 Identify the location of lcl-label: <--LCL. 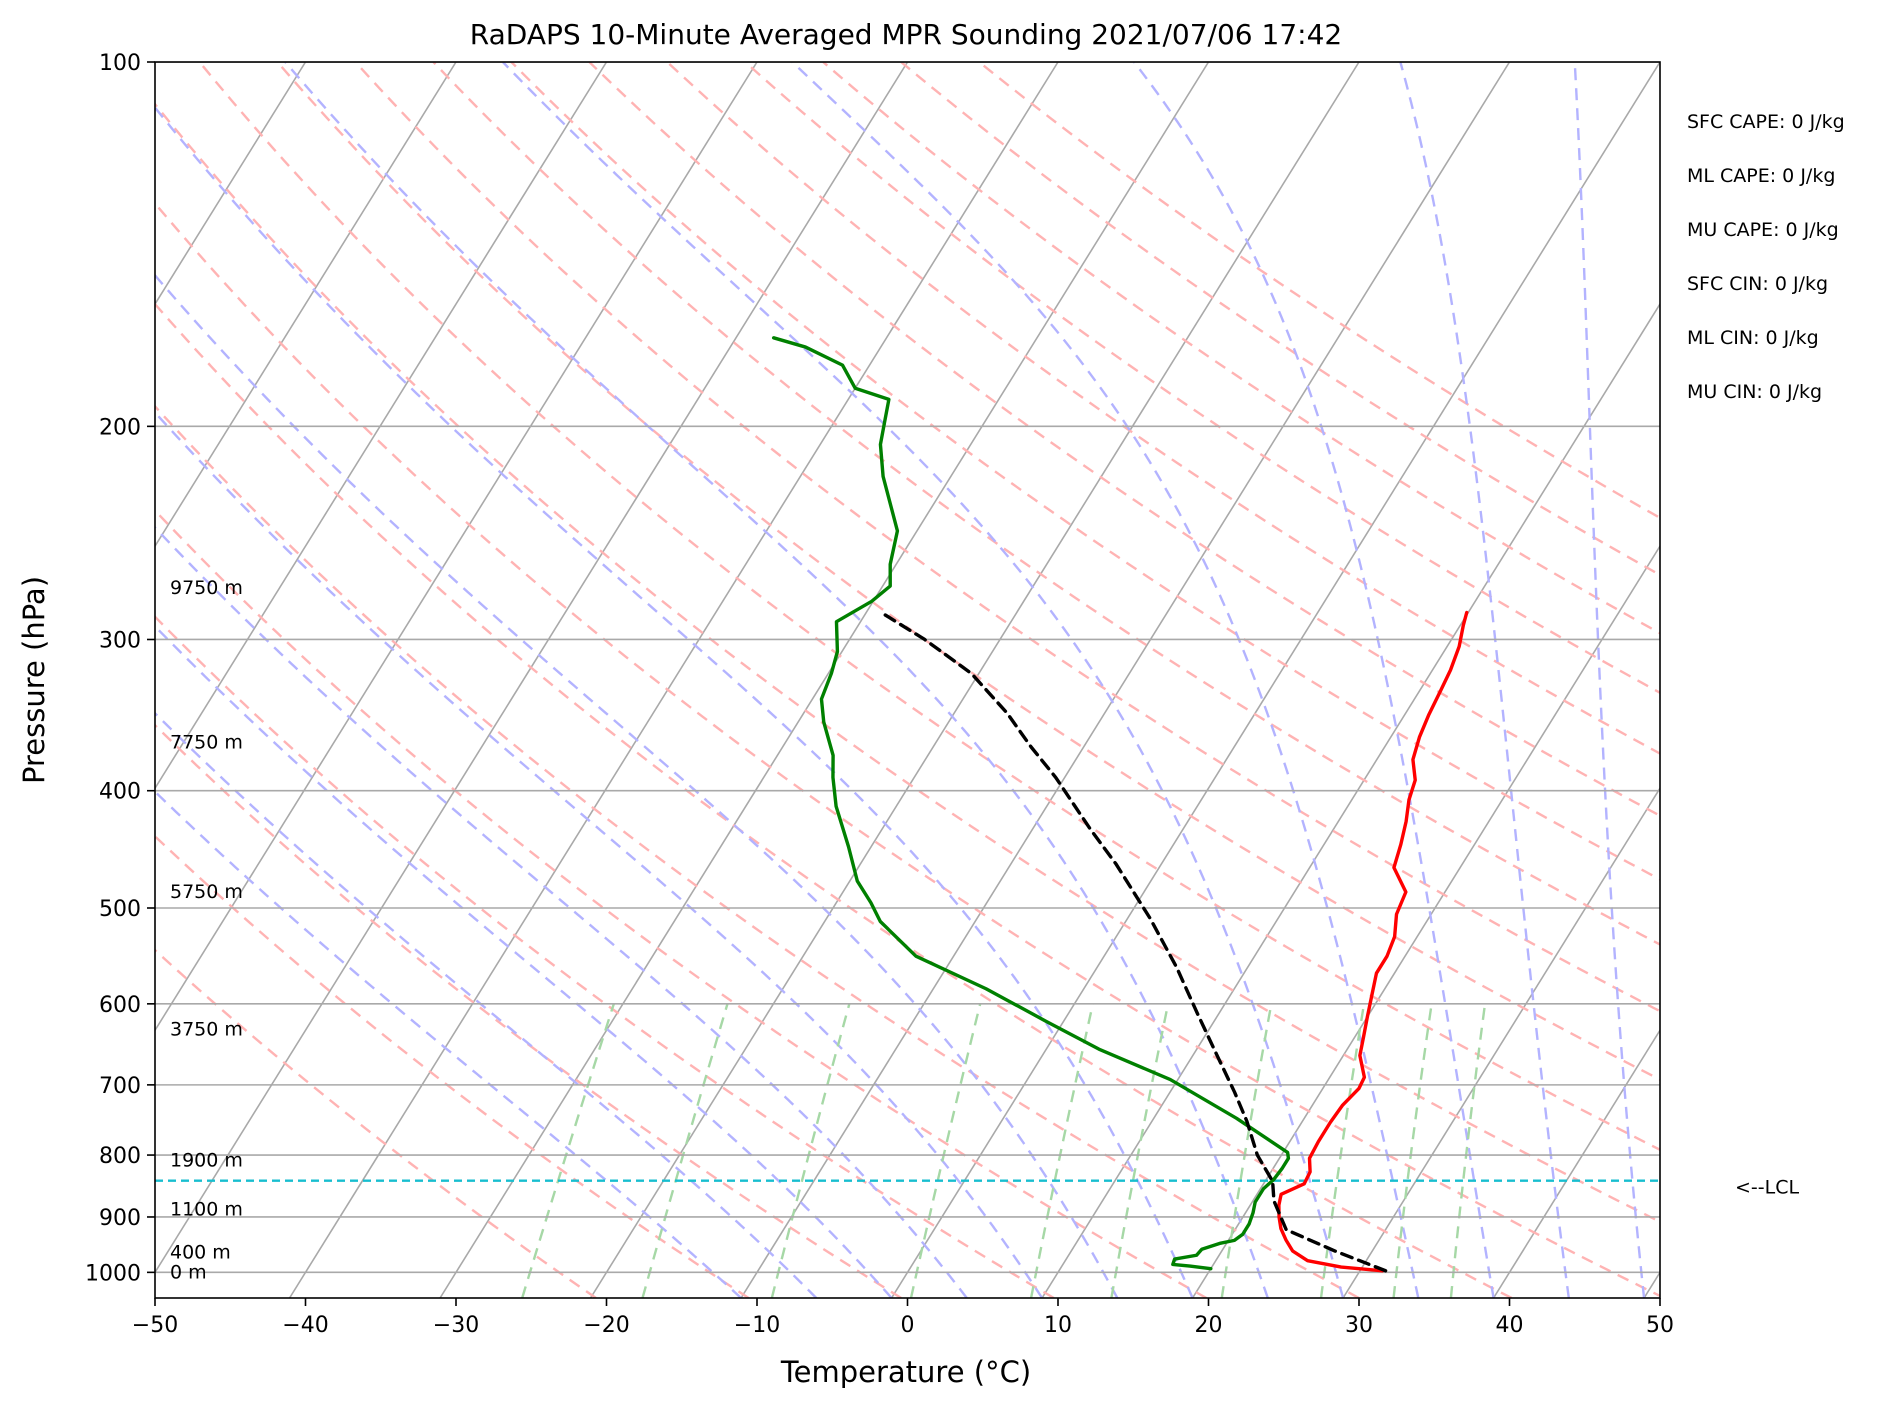
(1767, 1188).